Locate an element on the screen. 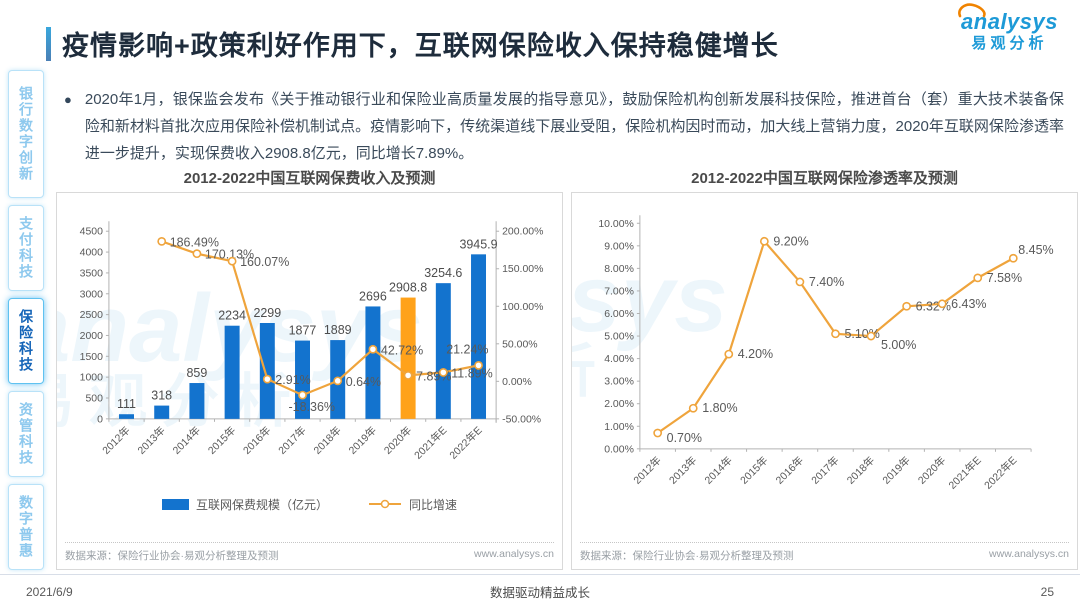 The height and width of the screenshot is (608, 1080). sidebar: 银行数字创新 支付科技 保险科技 资管科技 数字普惠 is located at coordinates (26, 320).